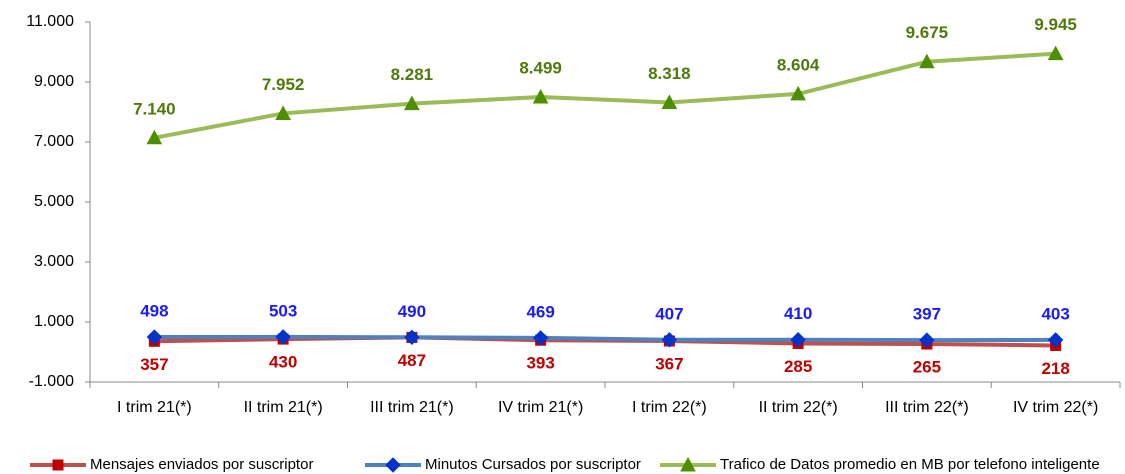 Image resolution: width=1125 pixels, height=474 pixels. Describe the element at coordinates (50, 21) in the screenshot. I see `y-tick-label: 11.000` at that location.